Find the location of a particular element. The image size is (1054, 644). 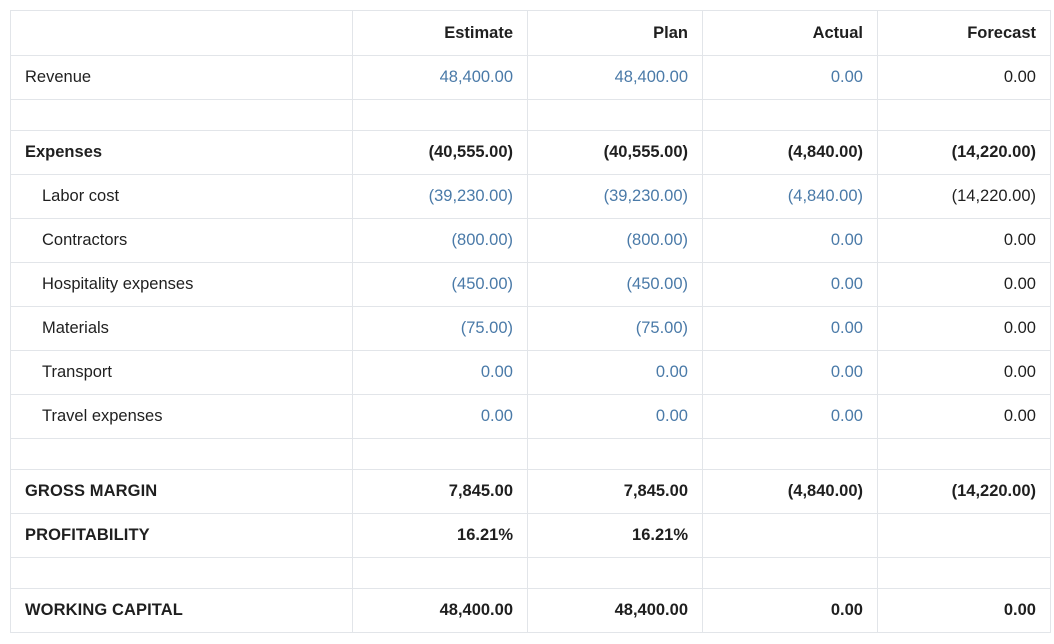

header-row: Estimate Plan Actual Forecast is located at coordinates (530, 33).